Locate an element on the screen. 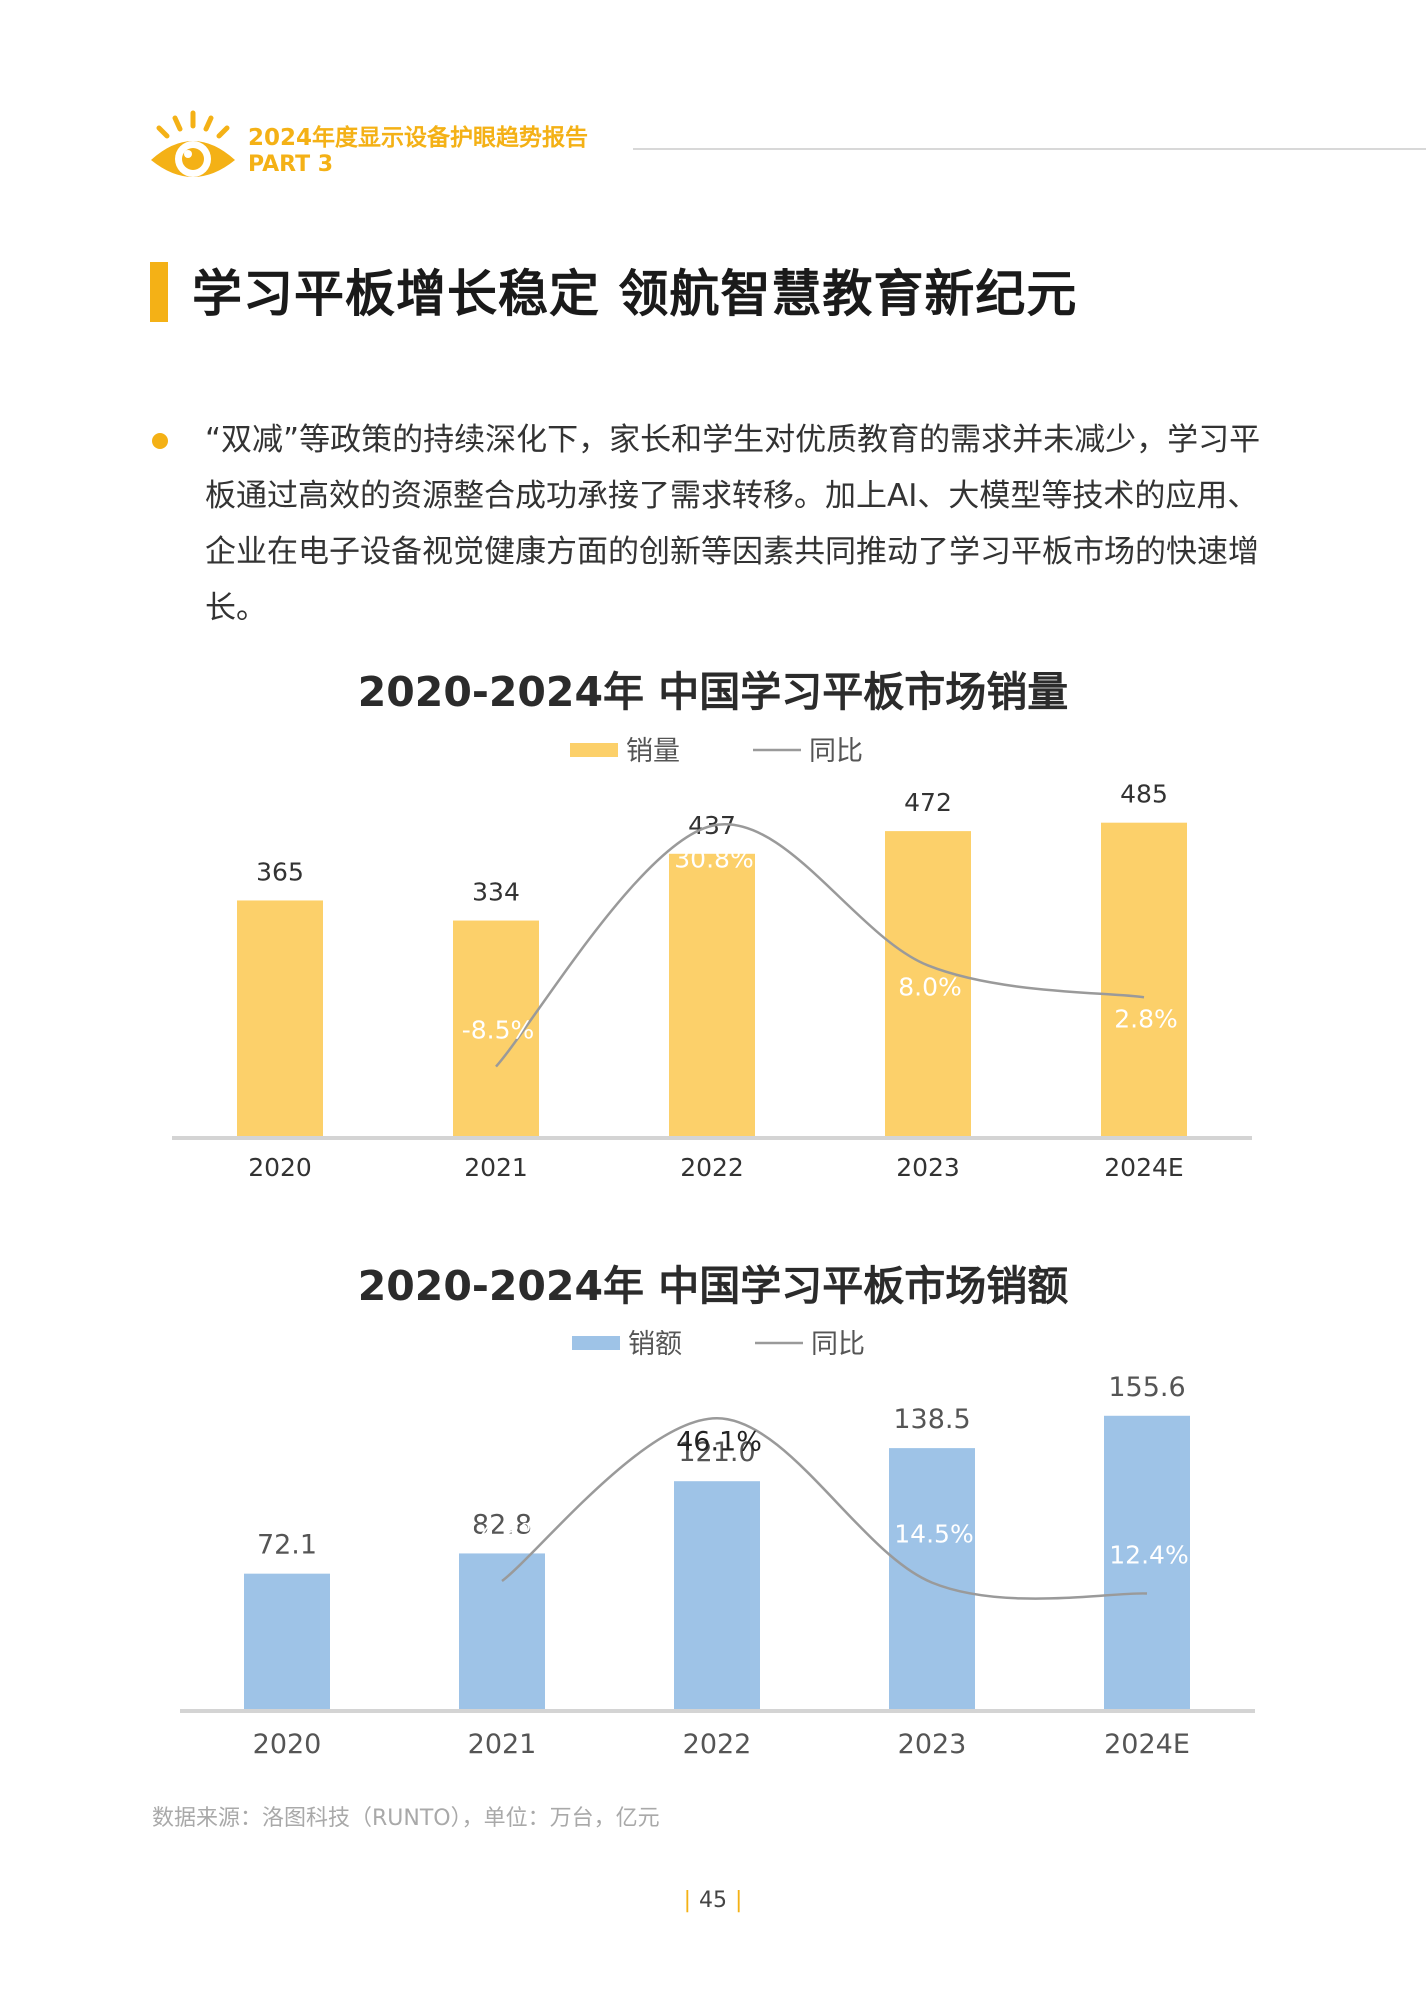 The width and height of the screenshot is (1426, 2000). page-number-pipe-right: | is located at coordinates (739, 1900).